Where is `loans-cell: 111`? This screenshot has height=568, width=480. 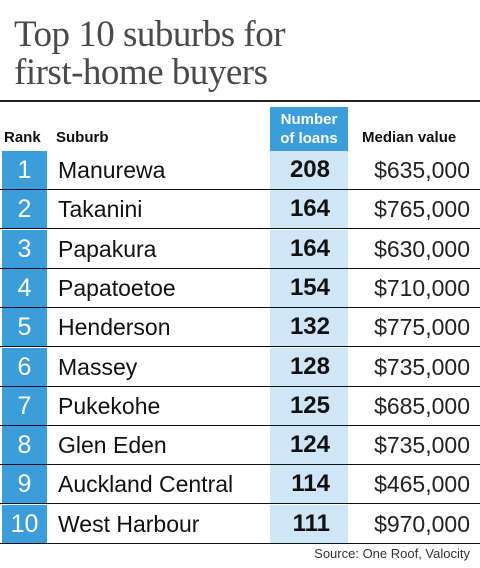 loans-cell: 111 is located at coordinates (309, 523).